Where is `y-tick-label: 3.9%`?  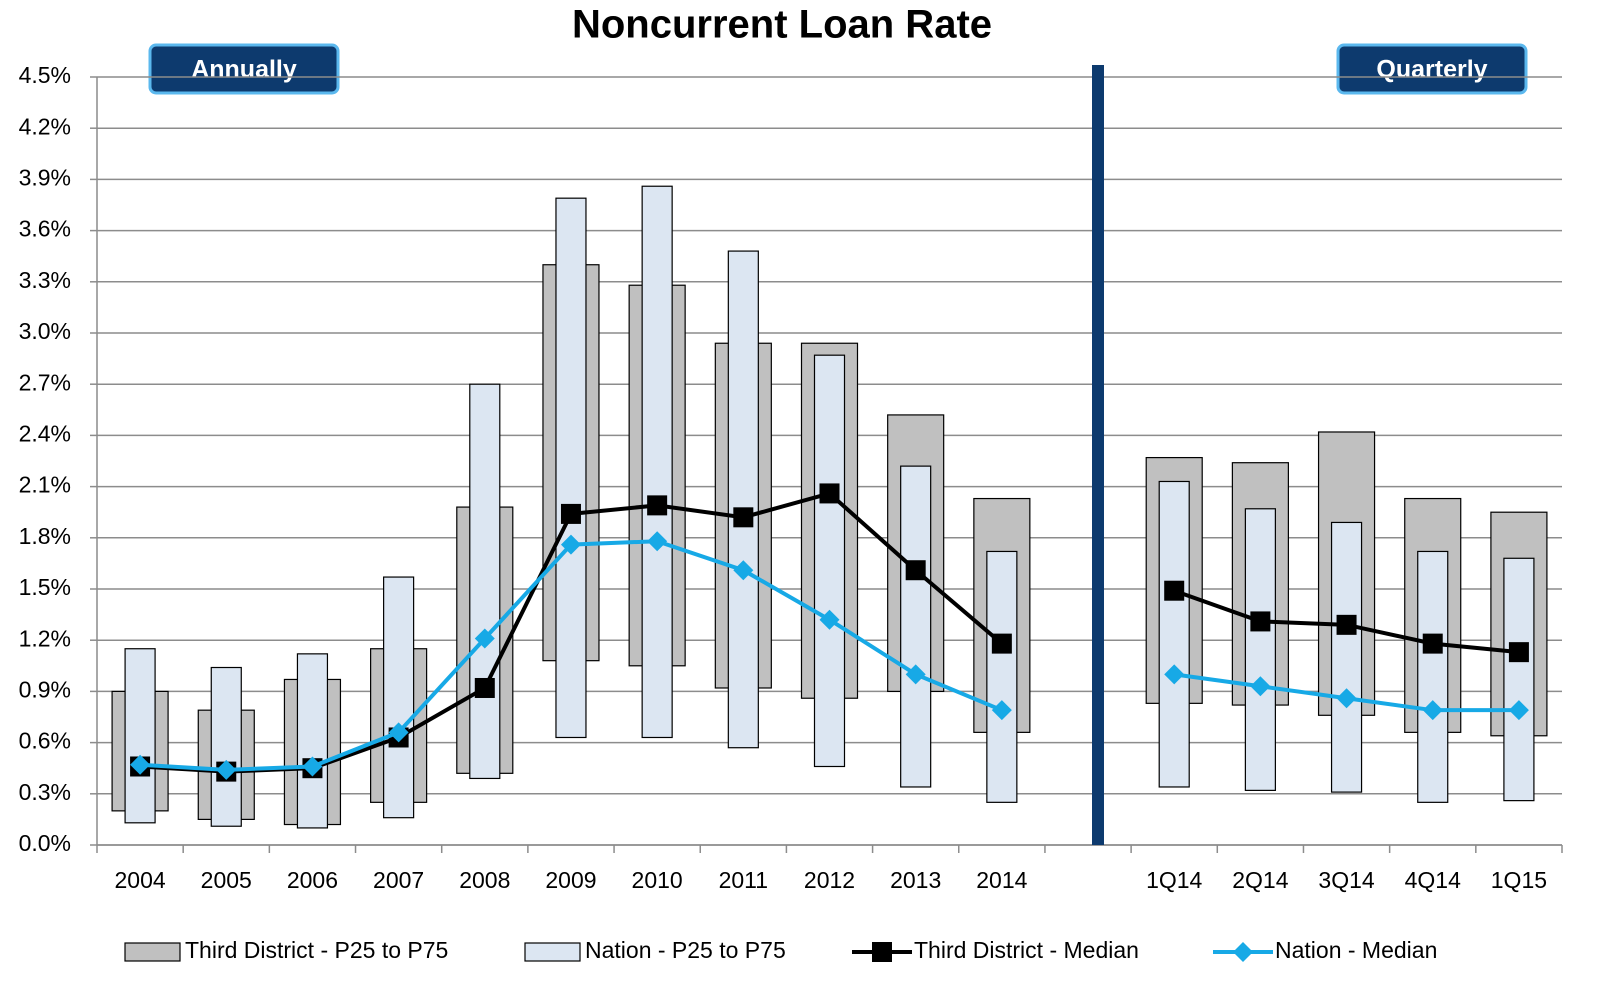
y-tick-label: 3.9% is located at coordinates (45, 177).